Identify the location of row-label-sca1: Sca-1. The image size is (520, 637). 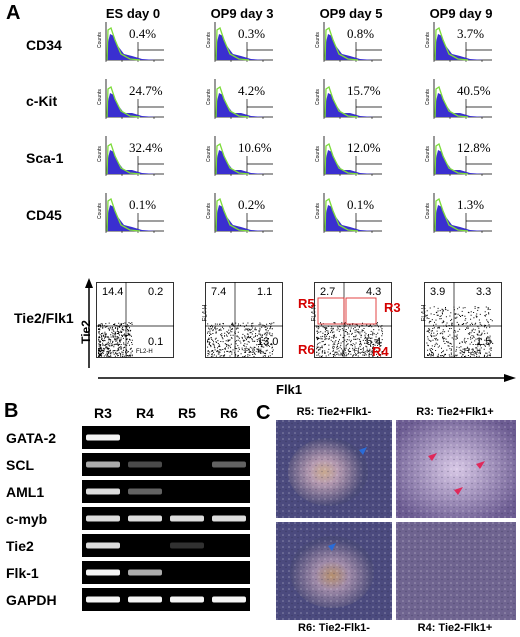
(45, 158).